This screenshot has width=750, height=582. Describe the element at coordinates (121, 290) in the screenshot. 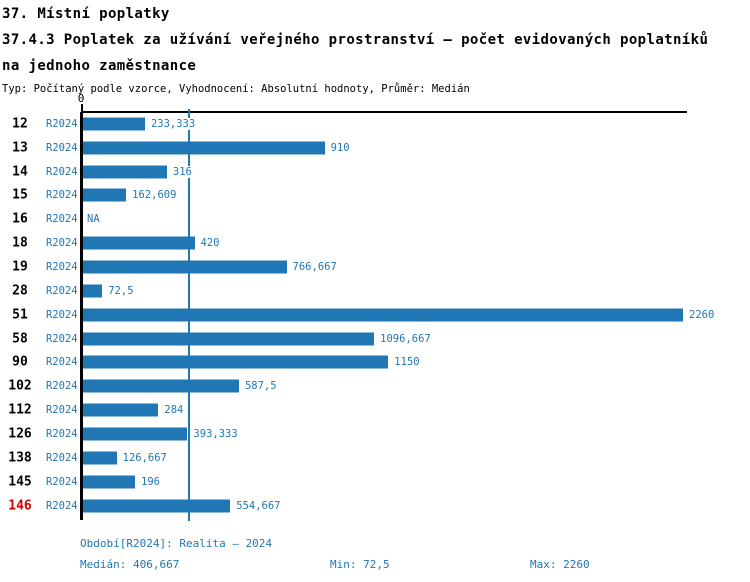

I see `bar-value-label: 72,5` at that location.